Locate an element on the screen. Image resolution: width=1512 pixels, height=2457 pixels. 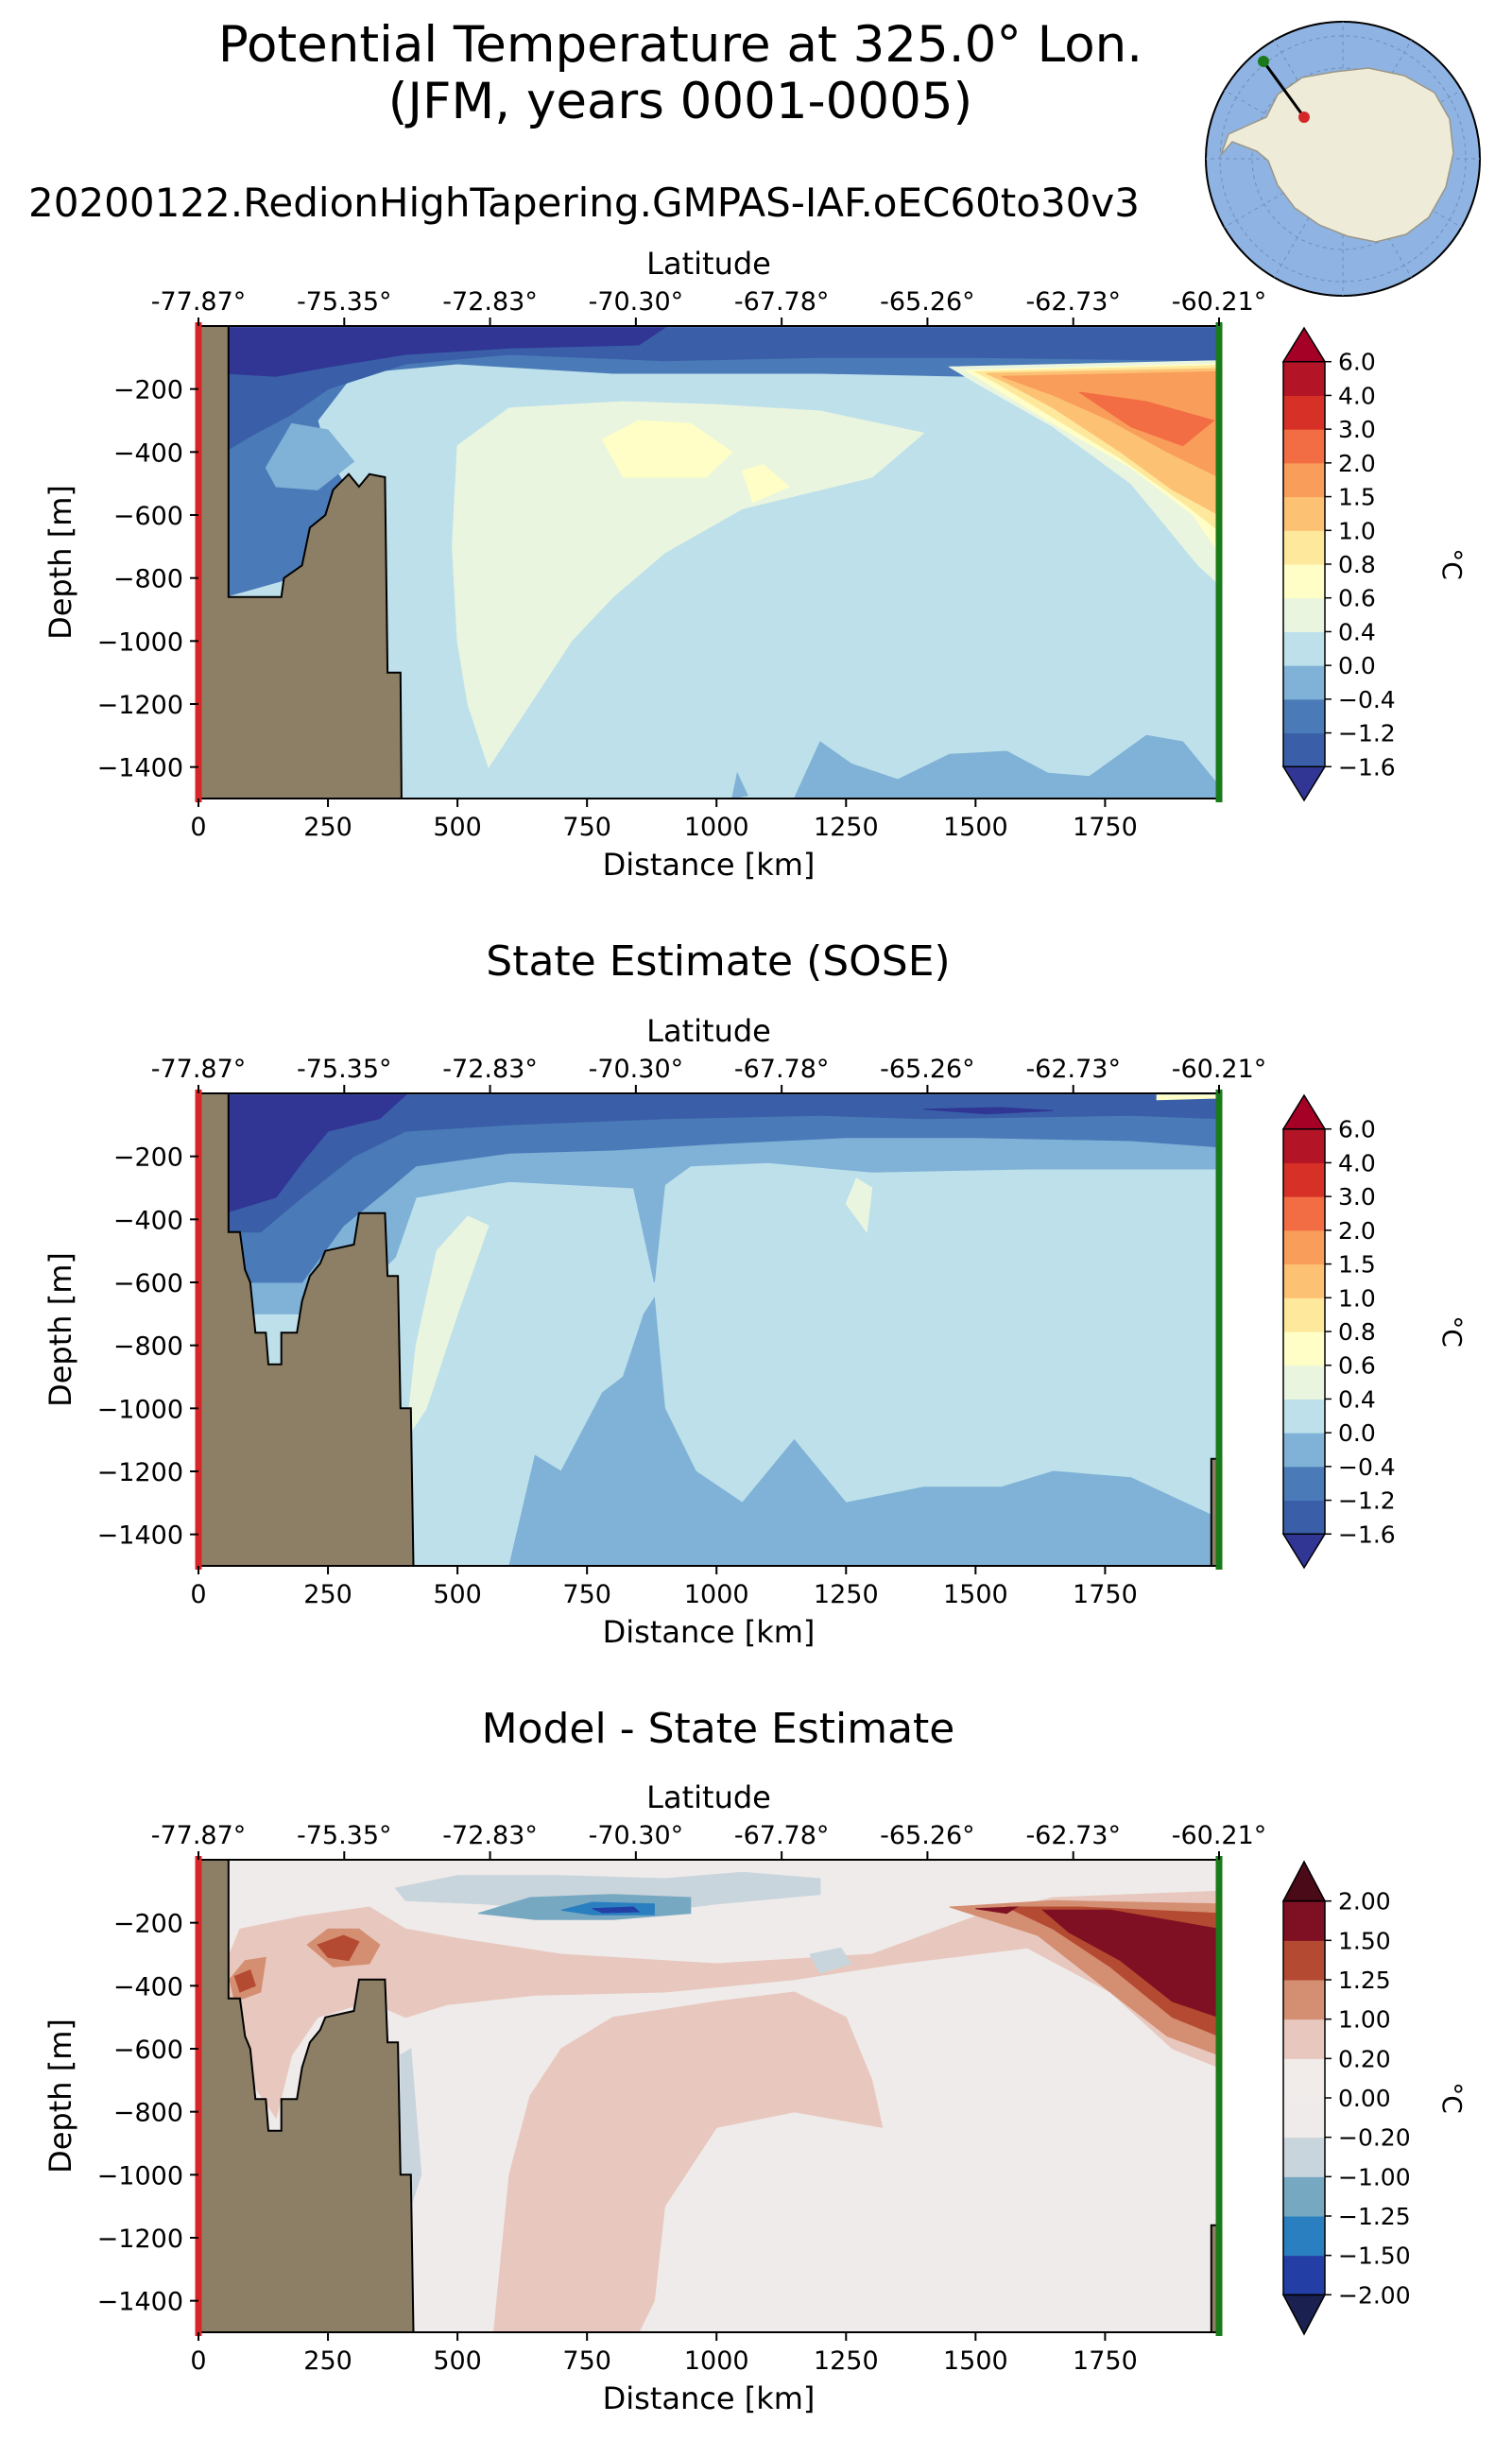
sose-colorbar-tick-label: 6.0 is located at coordinates (1357, 1129).